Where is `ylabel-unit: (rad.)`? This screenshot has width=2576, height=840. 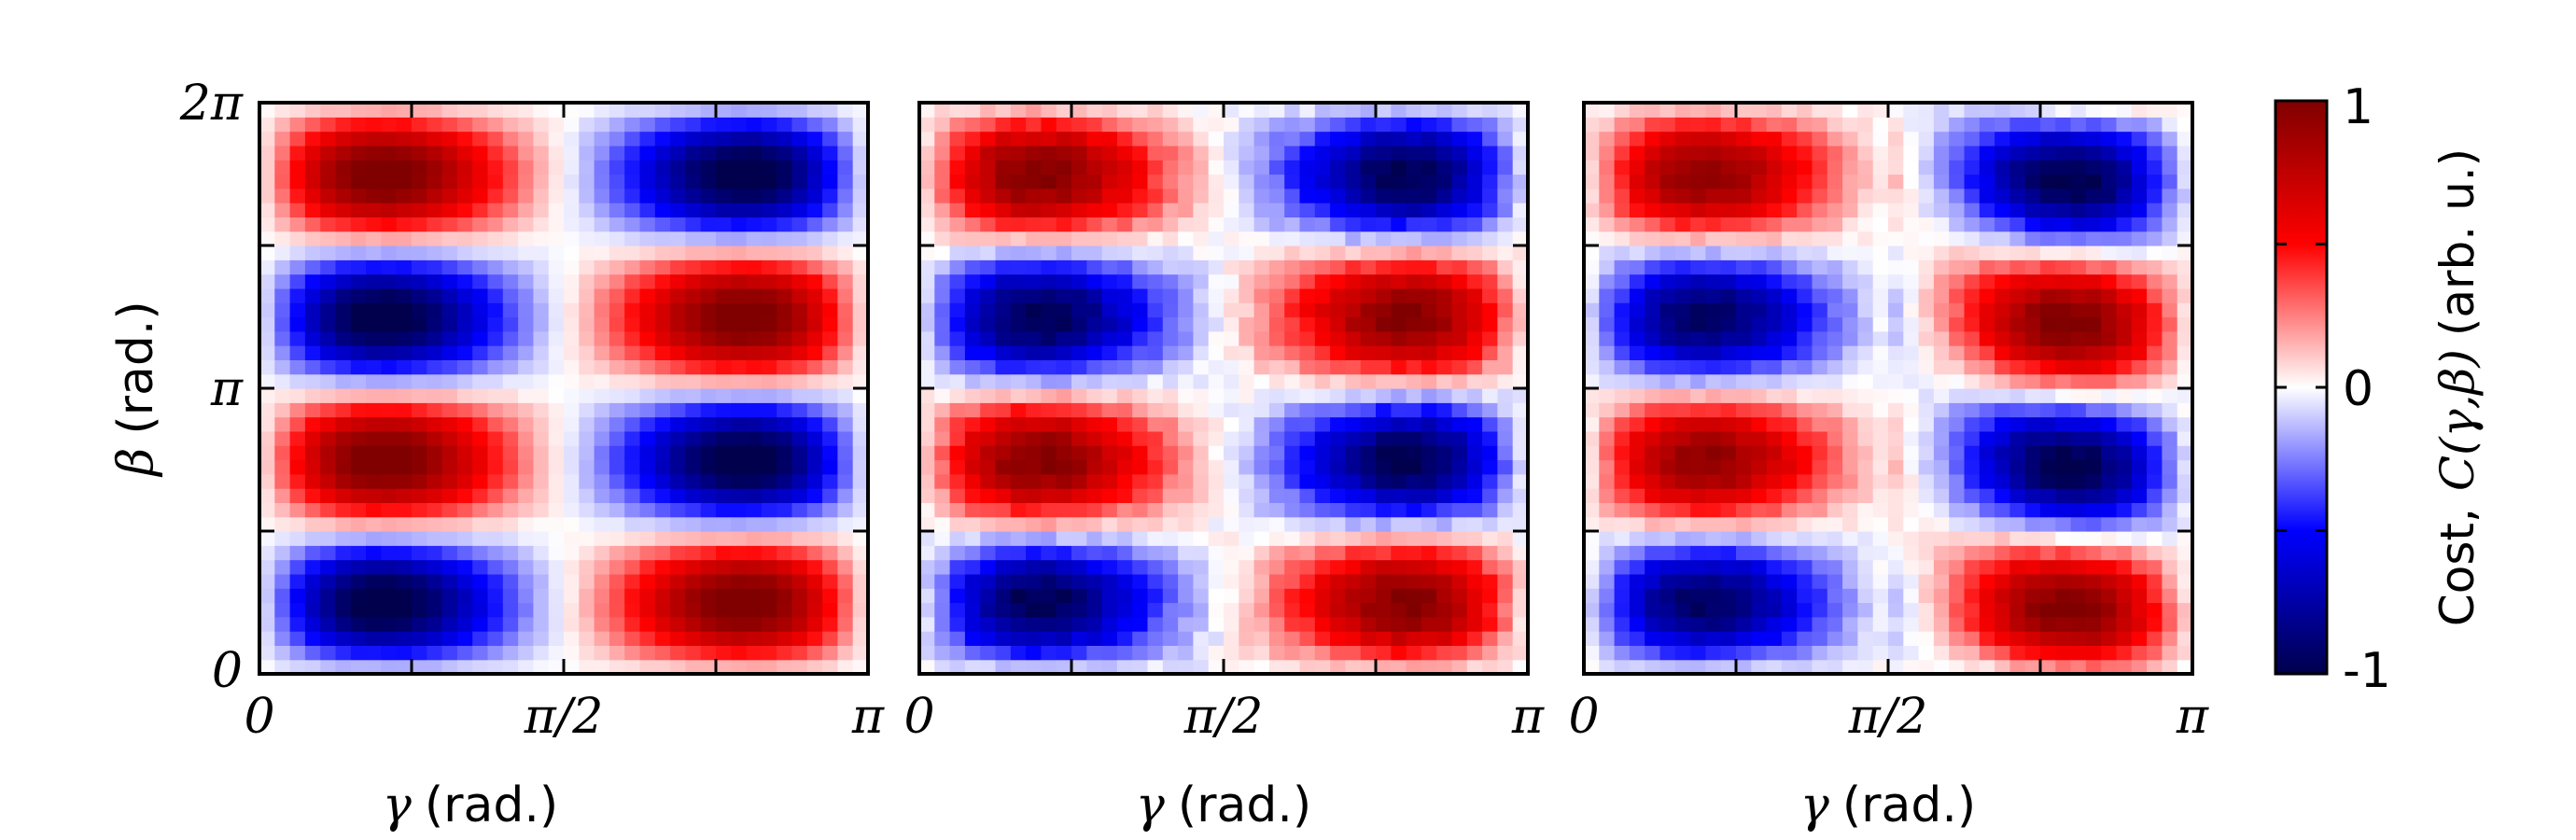
ylabel-unit: (rad.) is located at coordinates (136, 367).